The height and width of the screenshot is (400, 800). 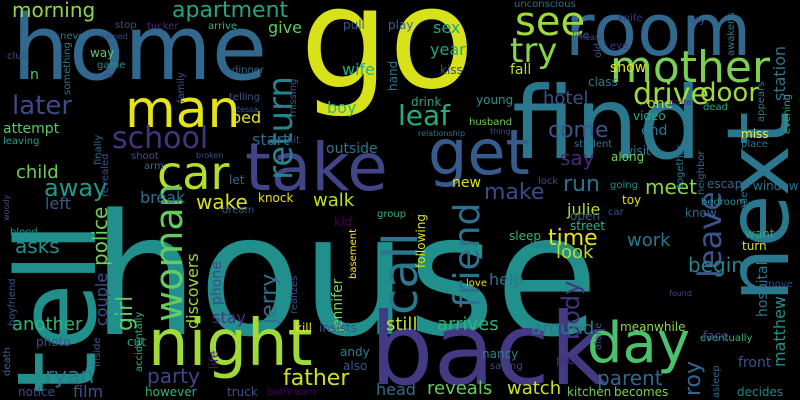 I want to click on word-door: door, so click(x=730, y=93).